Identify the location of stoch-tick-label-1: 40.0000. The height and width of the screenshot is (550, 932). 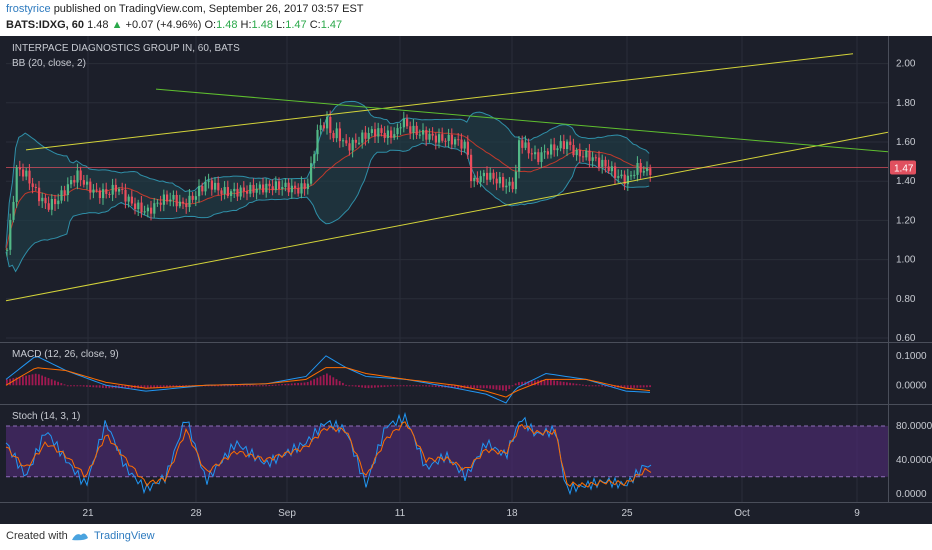
(914, 460).